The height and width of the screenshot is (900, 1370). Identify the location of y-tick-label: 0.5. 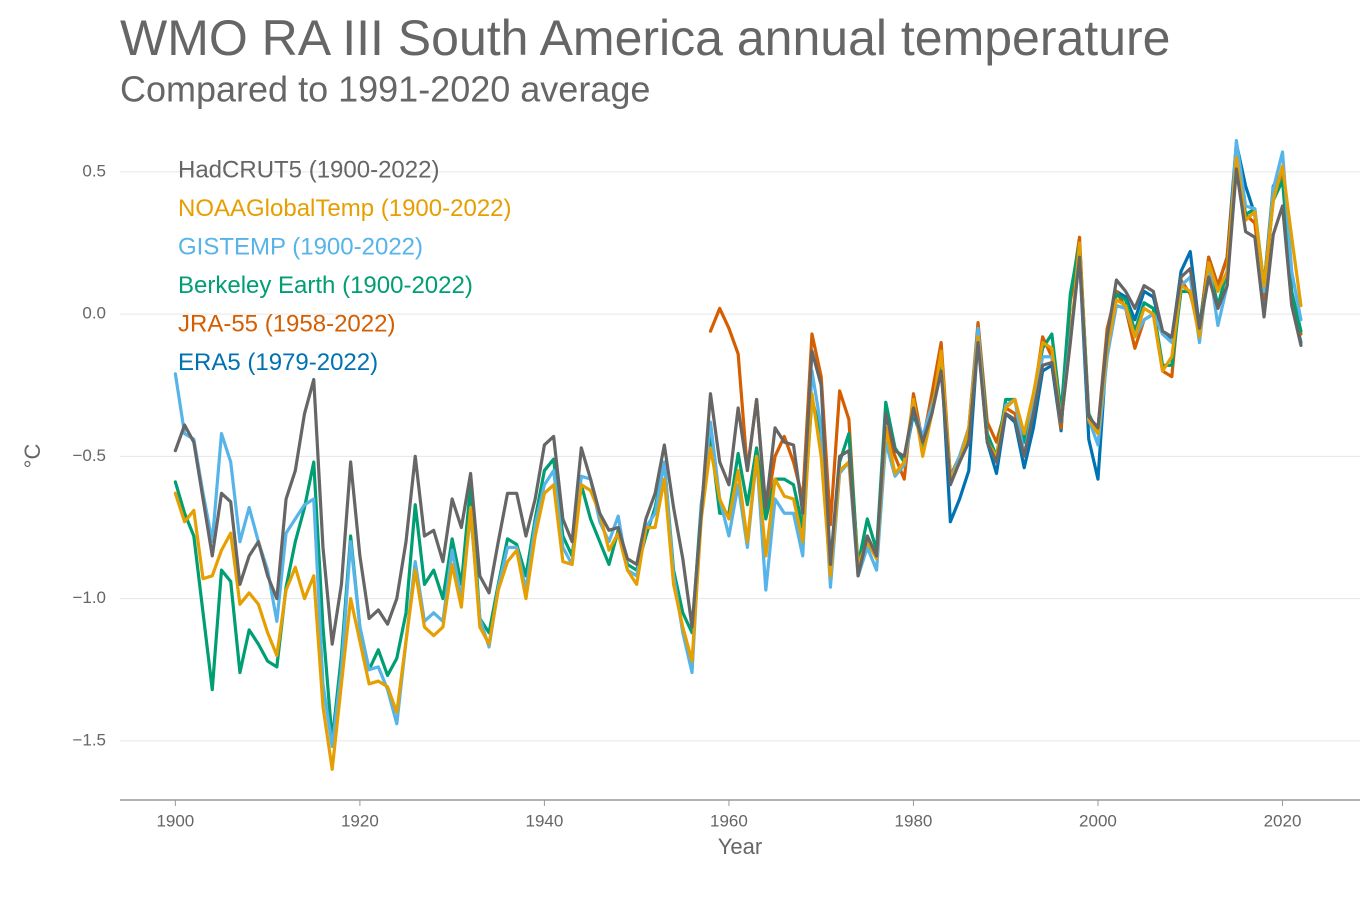
(94, 170).